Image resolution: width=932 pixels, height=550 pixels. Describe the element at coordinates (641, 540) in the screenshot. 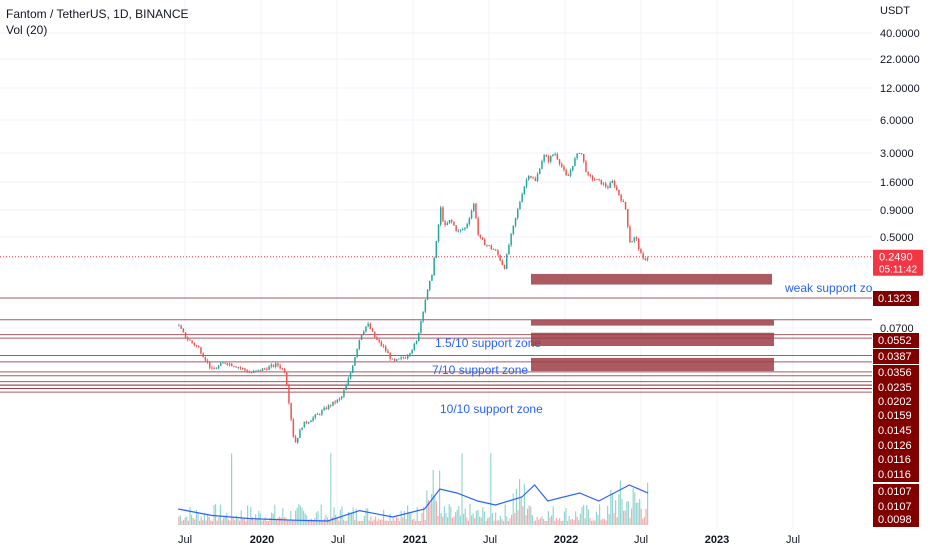

I see `x-tick-label: Jul` at that location.